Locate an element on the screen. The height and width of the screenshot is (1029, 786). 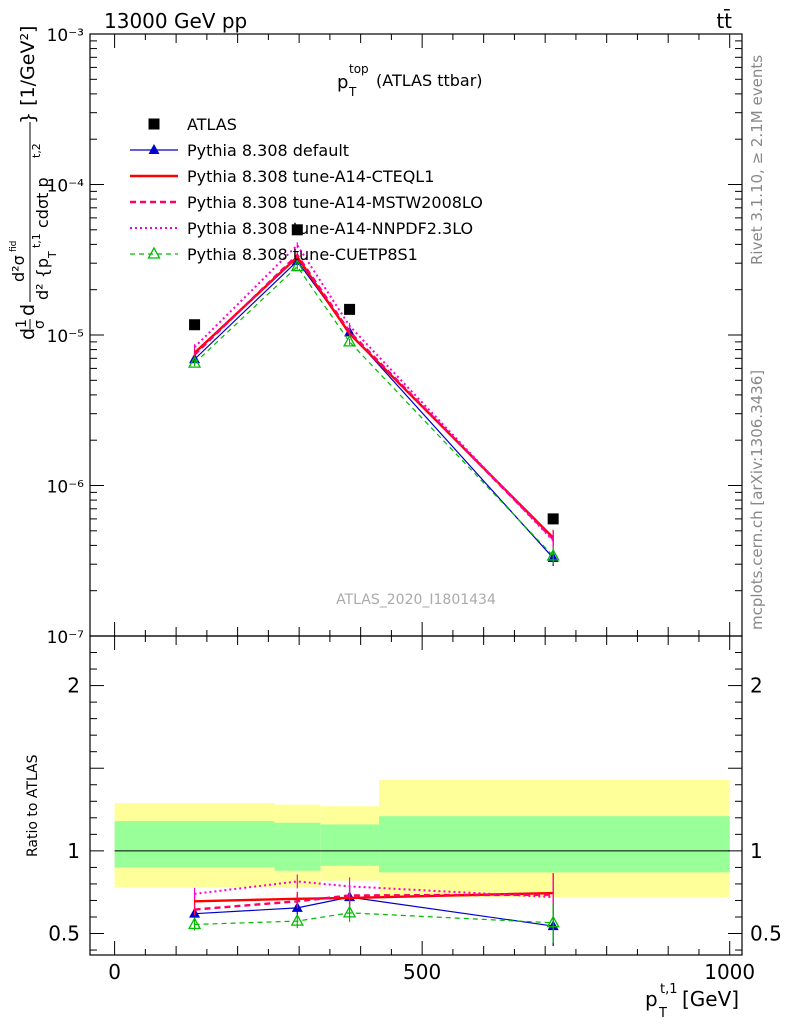
main-cuetp8s1-line is located at coordinates (374, 411).